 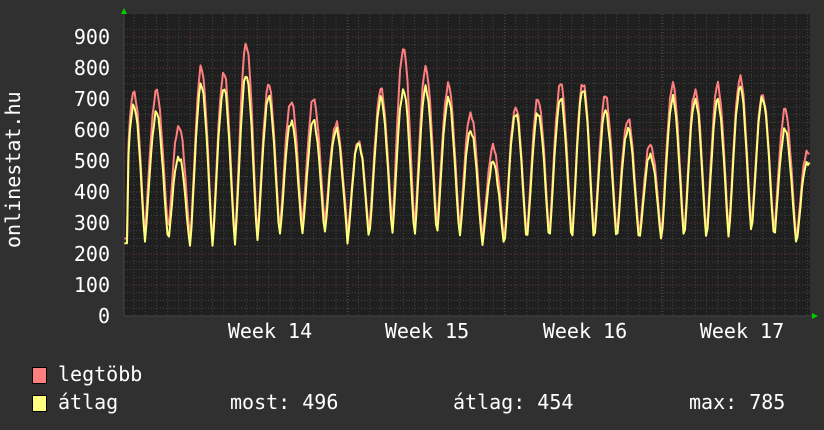 I want to click on stat-max: max: 785, so click(x=737, y=402).